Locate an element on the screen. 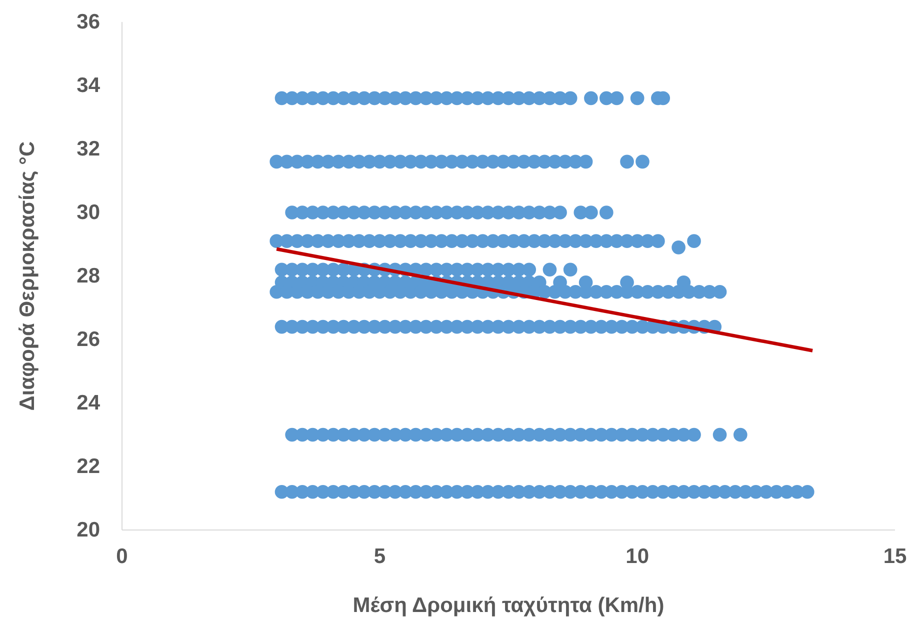 This screenshot has height=620, width=921. y-tick-label: 30 is located at coordinates (88, 212).